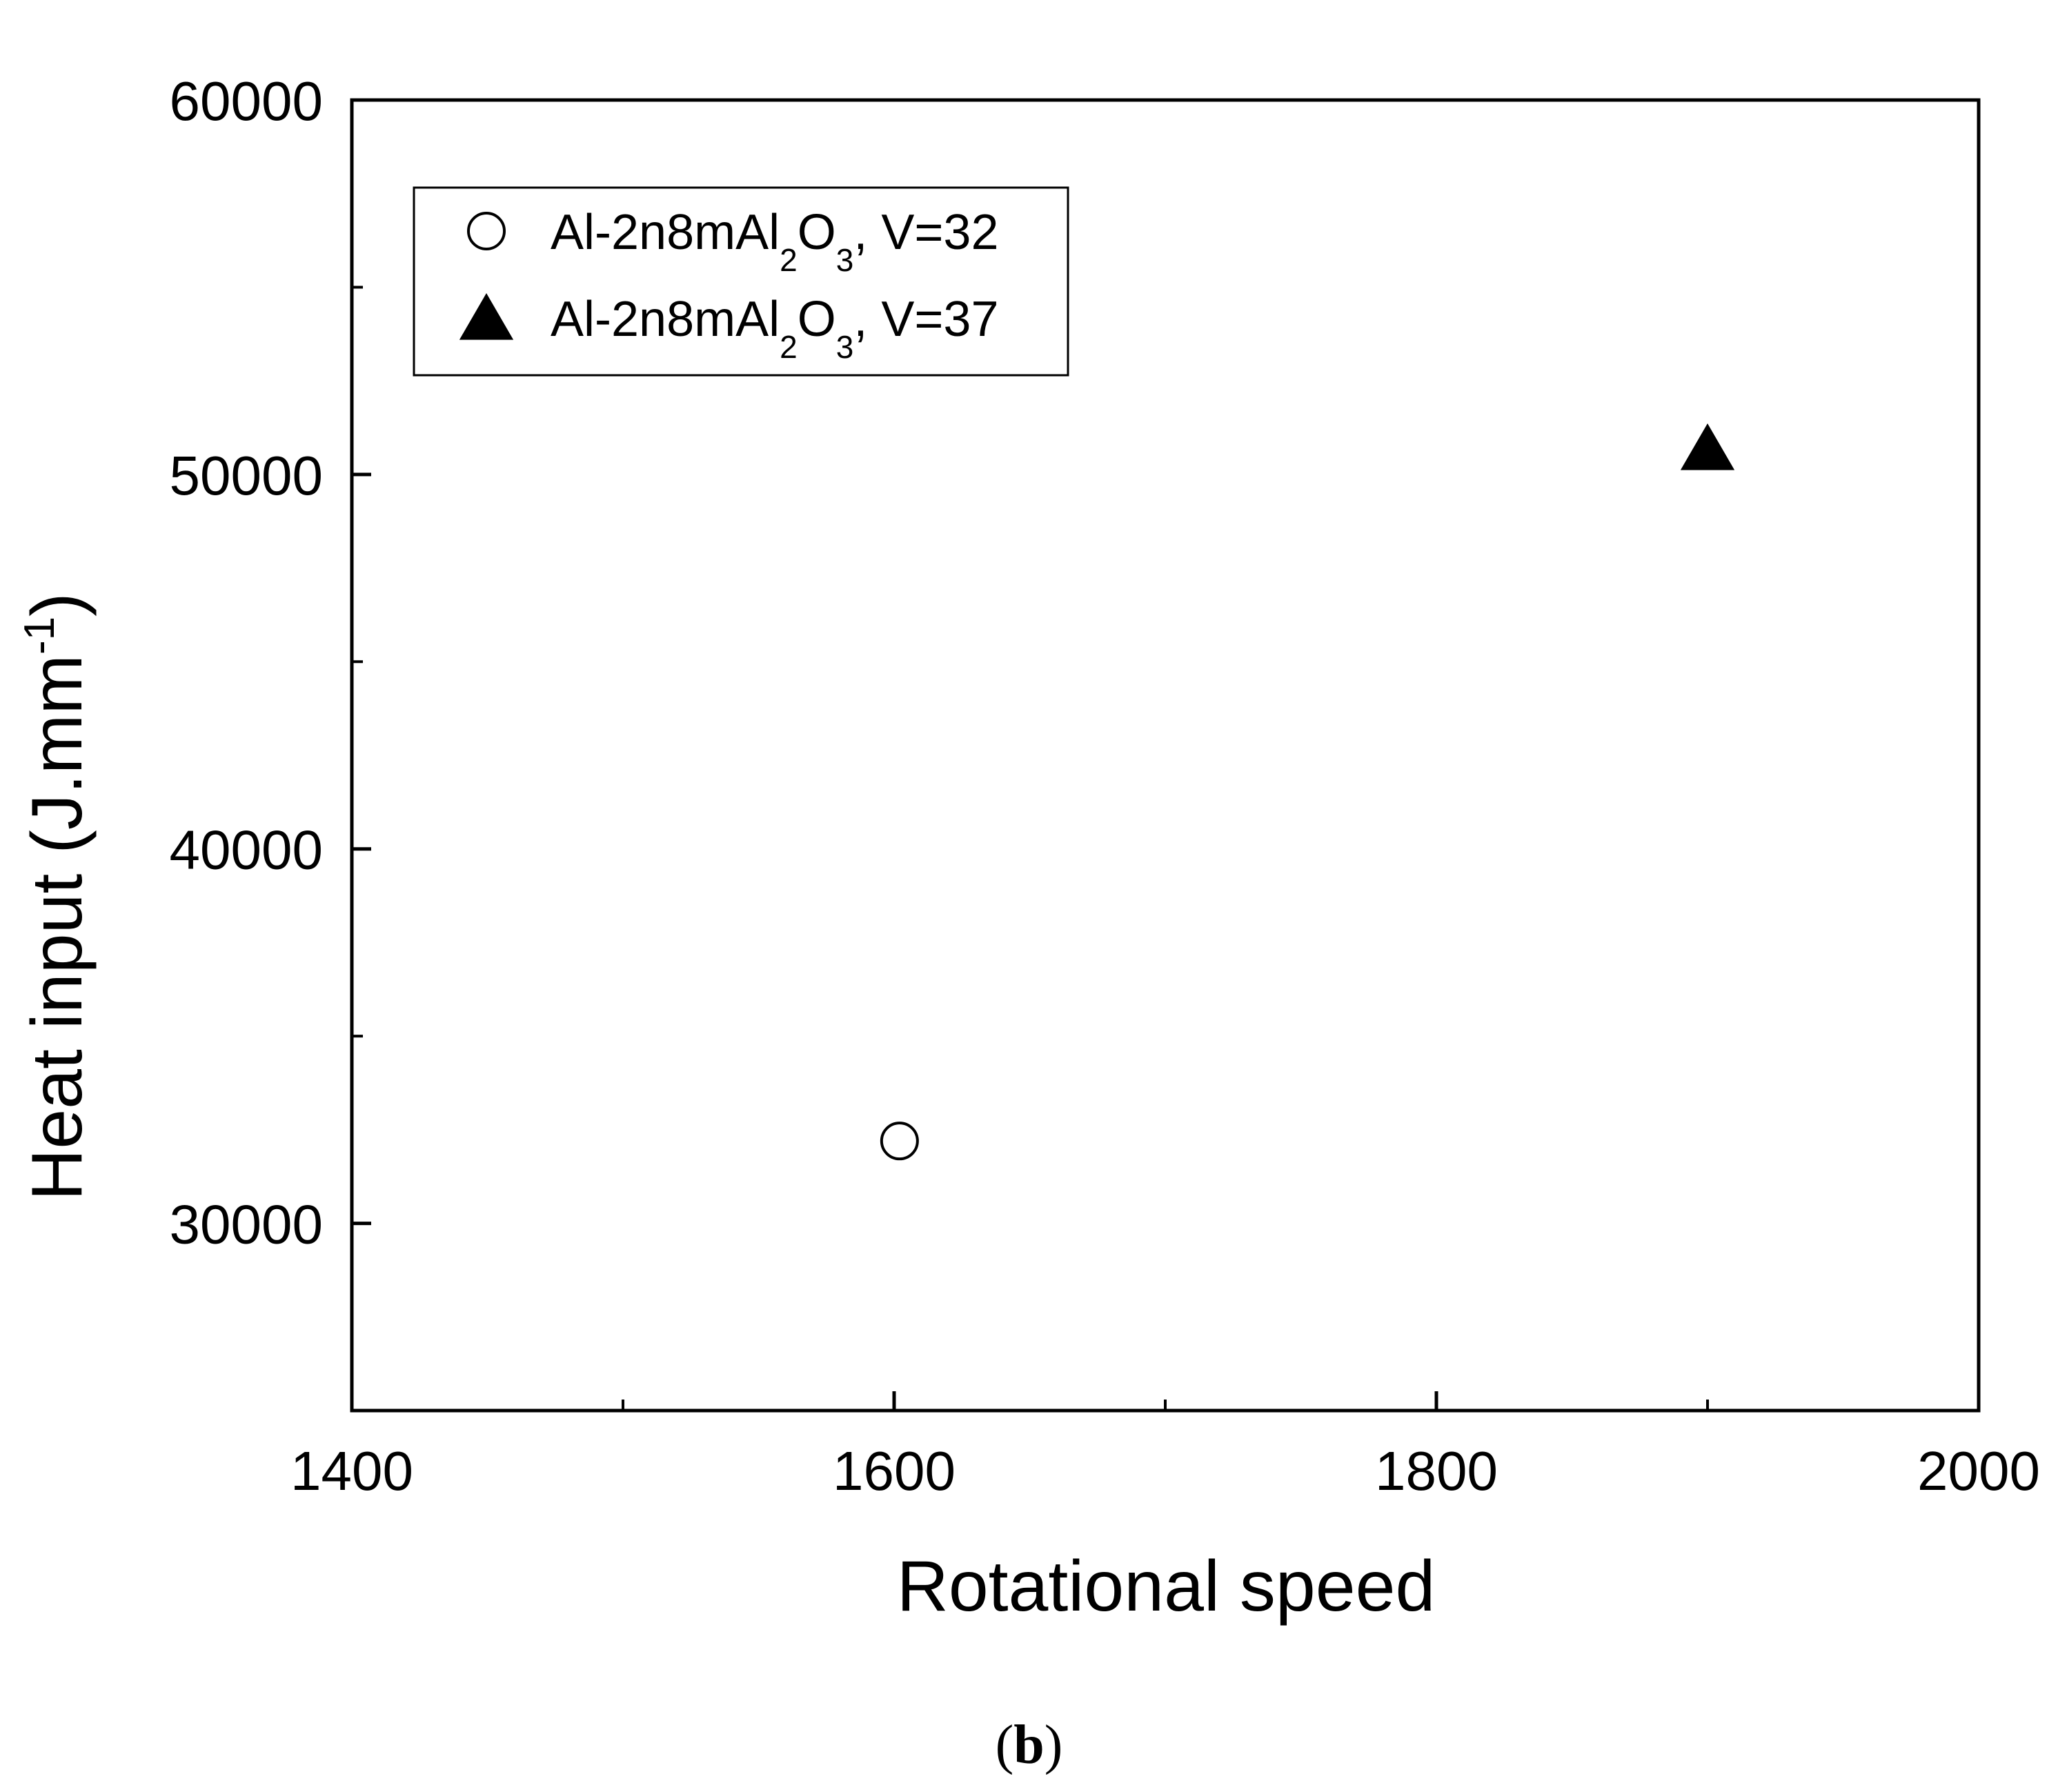 The height and width of the screenshot is (1792, 2058). I want to click on y-tick-label: 60000, so click(246, 101).